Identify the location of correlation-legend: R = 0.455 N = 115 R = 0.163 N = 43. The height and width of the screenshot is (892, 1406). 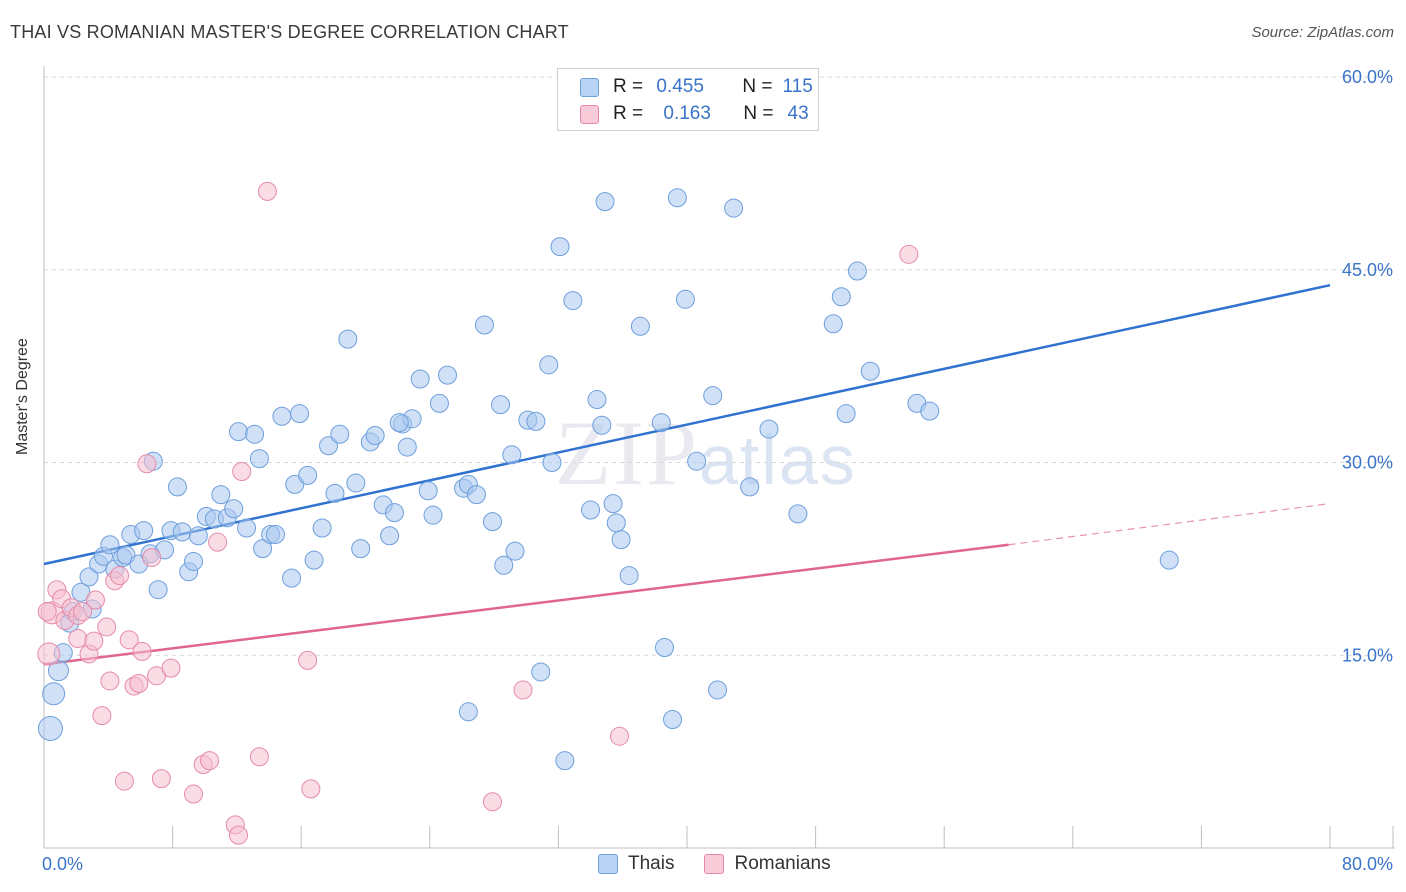
(688, 99).